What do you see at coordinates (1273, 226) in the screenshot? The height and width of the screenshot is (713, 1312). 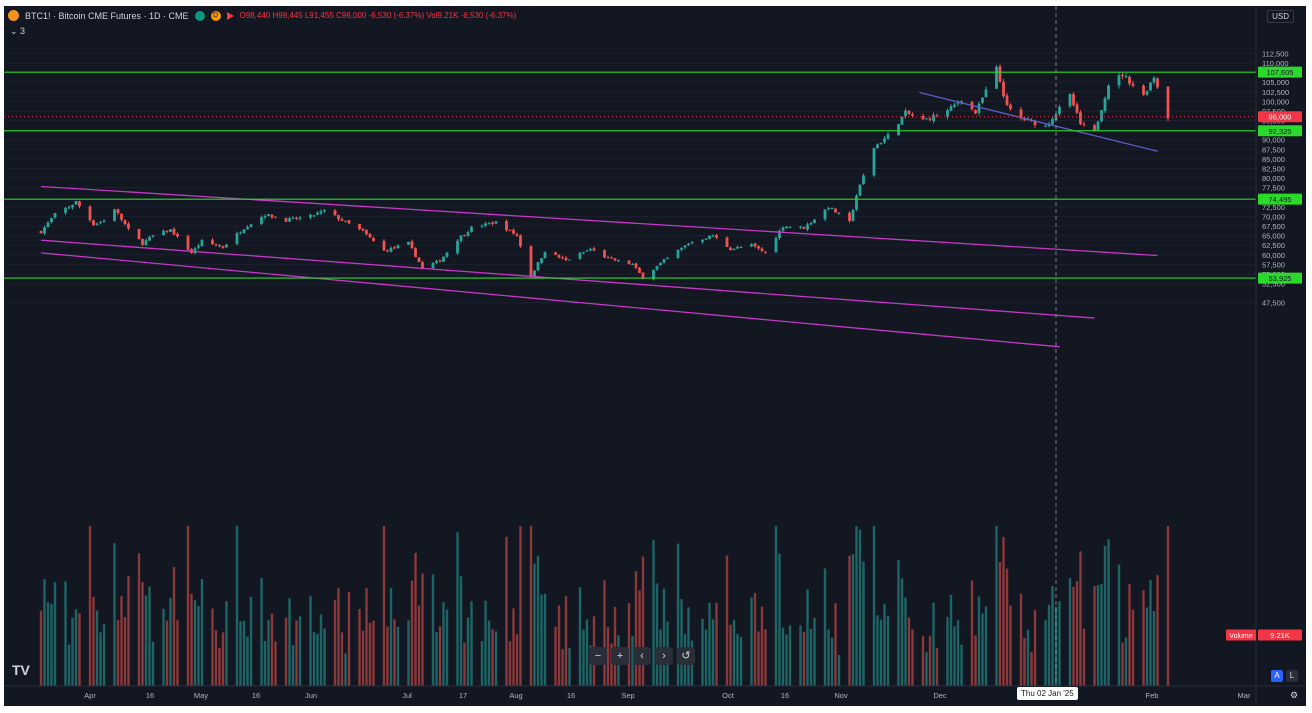 I see `y-tick-label: 67,500` at bounding box center [1273, 226].